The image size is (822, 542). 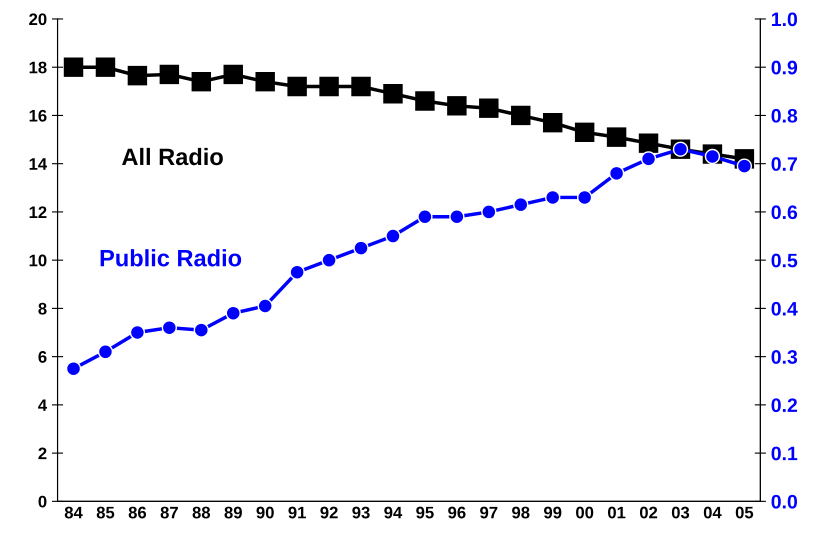 I want to click on y2-tick-label: 0.5, so click(x=785, y=261).